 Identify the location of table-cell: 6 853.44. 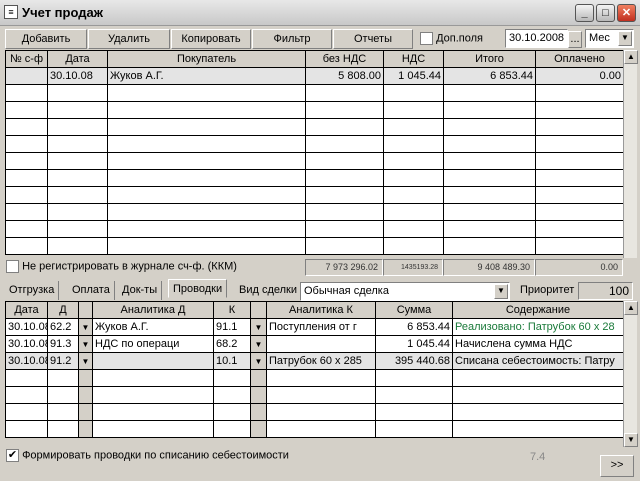
(414, 327).